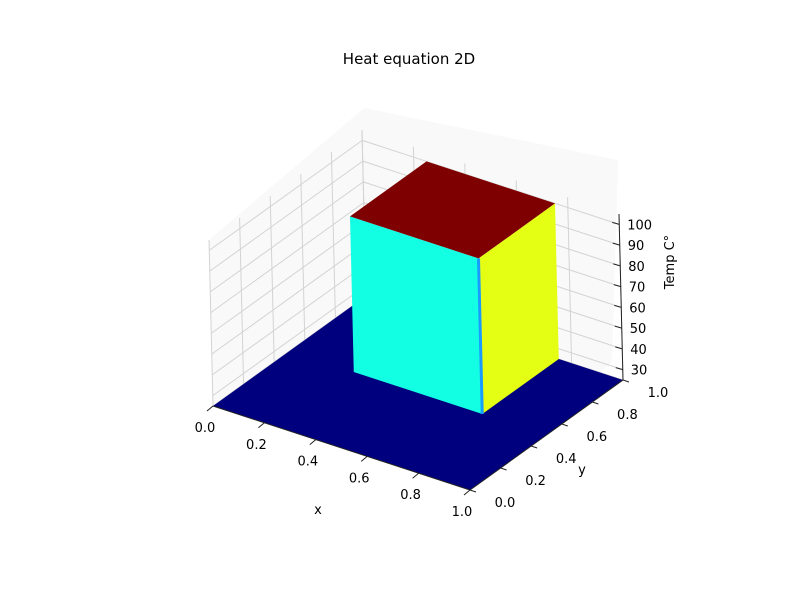 The image size is (800, 600). I want to click on y-tick-label: 0.4, so click(566, 459).